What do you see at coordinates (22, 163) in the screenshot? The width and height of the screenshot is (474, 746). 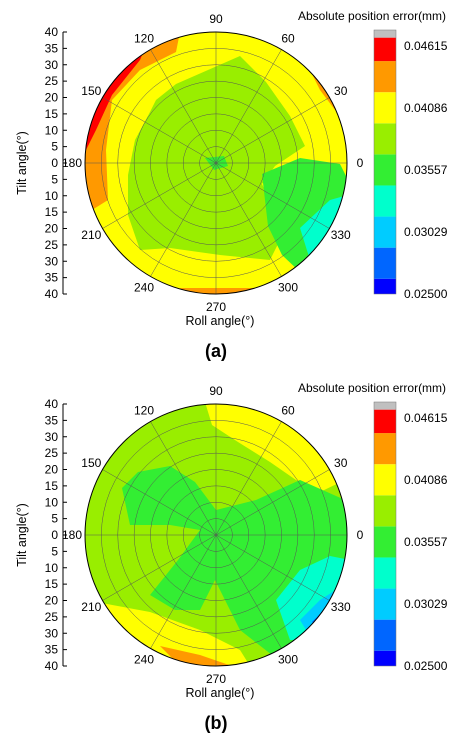 I see `y-axis-title: Tilt angle(°)` at bounding box center [22, 163].